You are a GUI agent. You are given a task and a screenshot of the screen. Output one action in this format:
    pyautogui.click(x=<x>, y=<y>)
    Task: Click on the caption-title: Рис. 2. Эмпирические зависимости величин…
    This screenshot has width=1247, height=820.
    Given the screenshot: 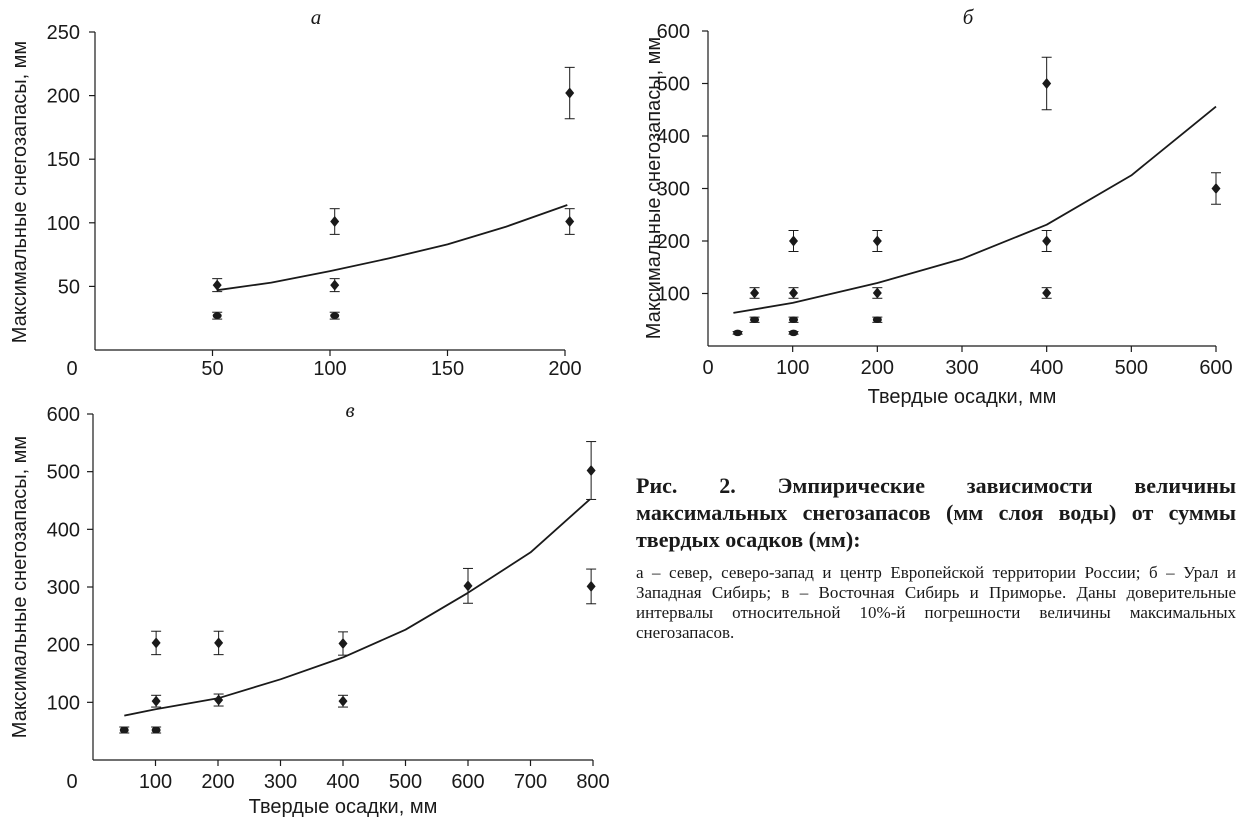 What is the action you would take?
    pyautogui.click(x=936, y=512)
    